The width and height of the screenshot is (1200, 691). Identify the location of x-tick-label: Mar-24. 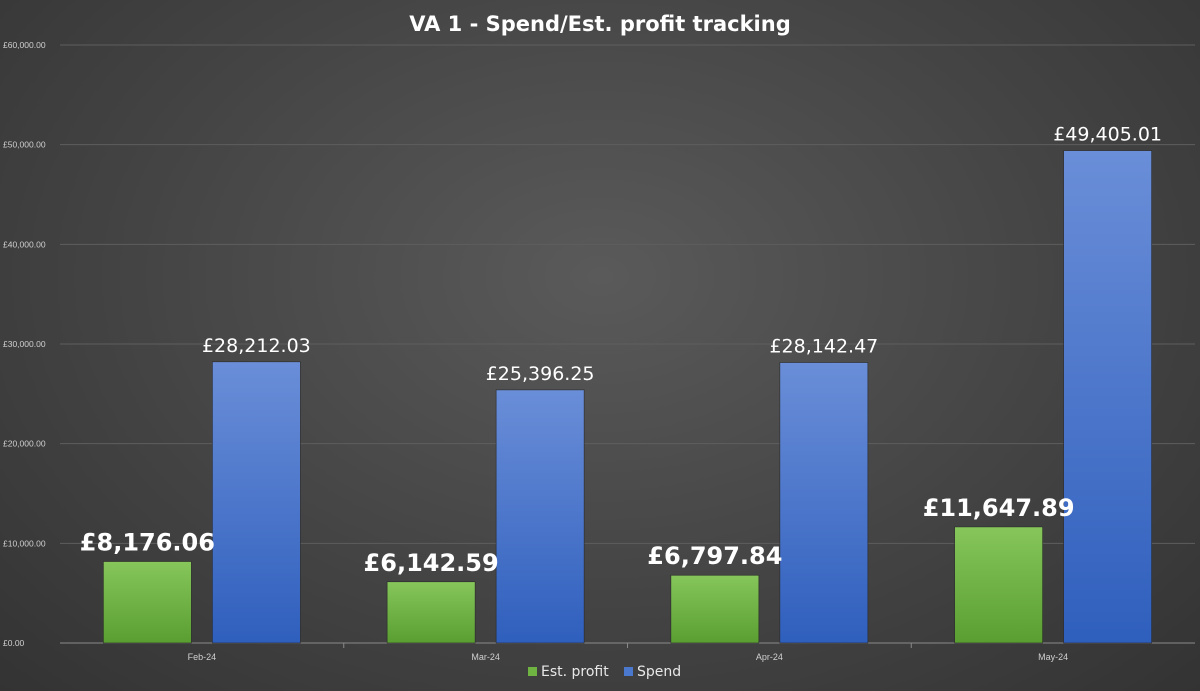
(485, 657).